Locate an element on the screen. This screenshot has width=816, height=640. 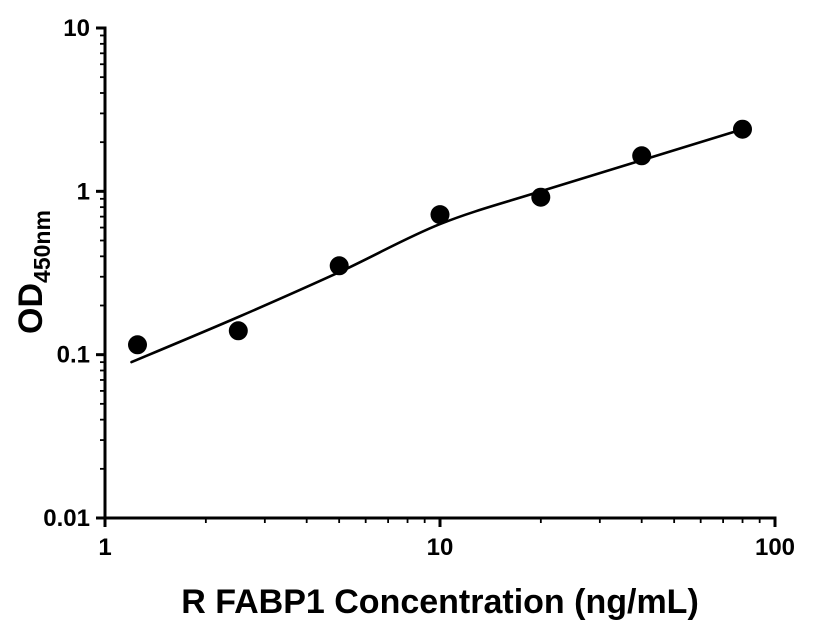
y-axis-title-main: OD is located at coordinates (31, 308).